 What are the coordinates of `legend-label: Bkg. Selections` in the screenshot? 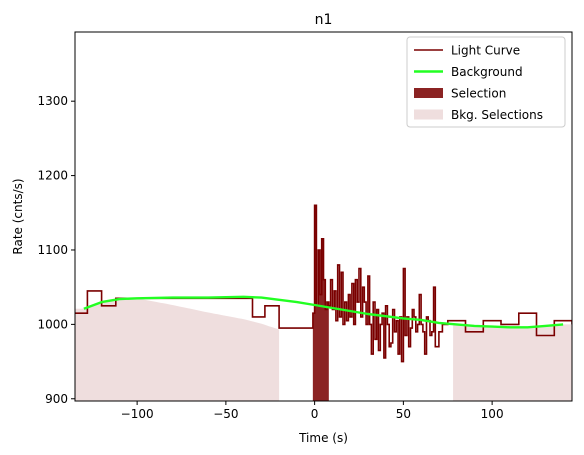 It's located at (497, 115).